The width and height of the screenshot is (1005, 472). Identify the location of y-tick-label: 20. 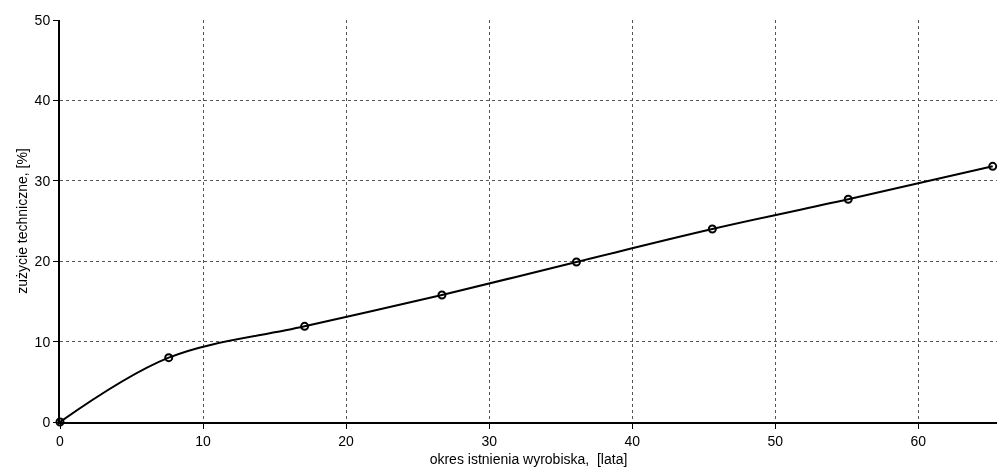
(42, 261).